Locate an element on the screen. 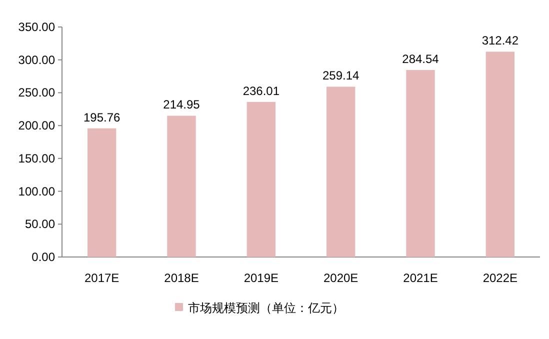 Image resolution: width=549 pixels, height=339 pixels. data-label: 284.54 is located at coordinates (421, 59).